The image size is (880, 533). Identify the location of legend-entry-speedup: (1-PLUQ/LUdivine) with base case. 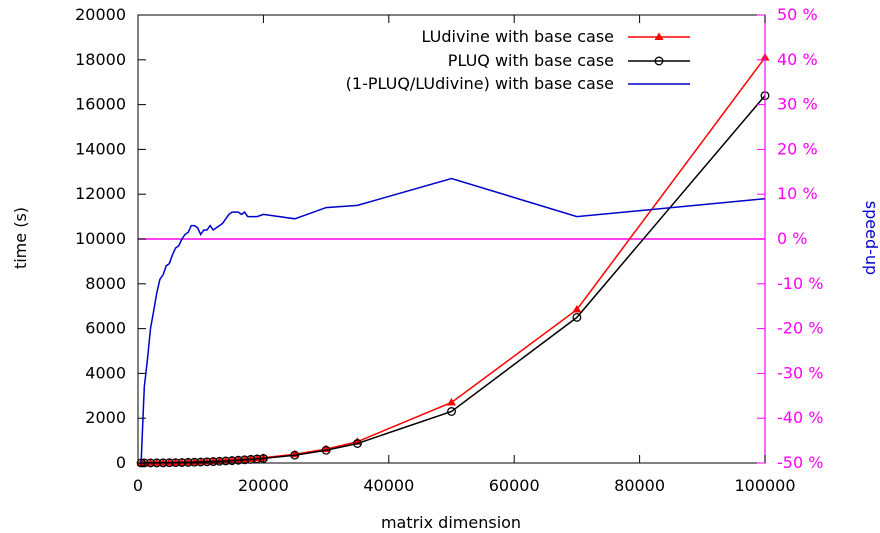
(518, 83).